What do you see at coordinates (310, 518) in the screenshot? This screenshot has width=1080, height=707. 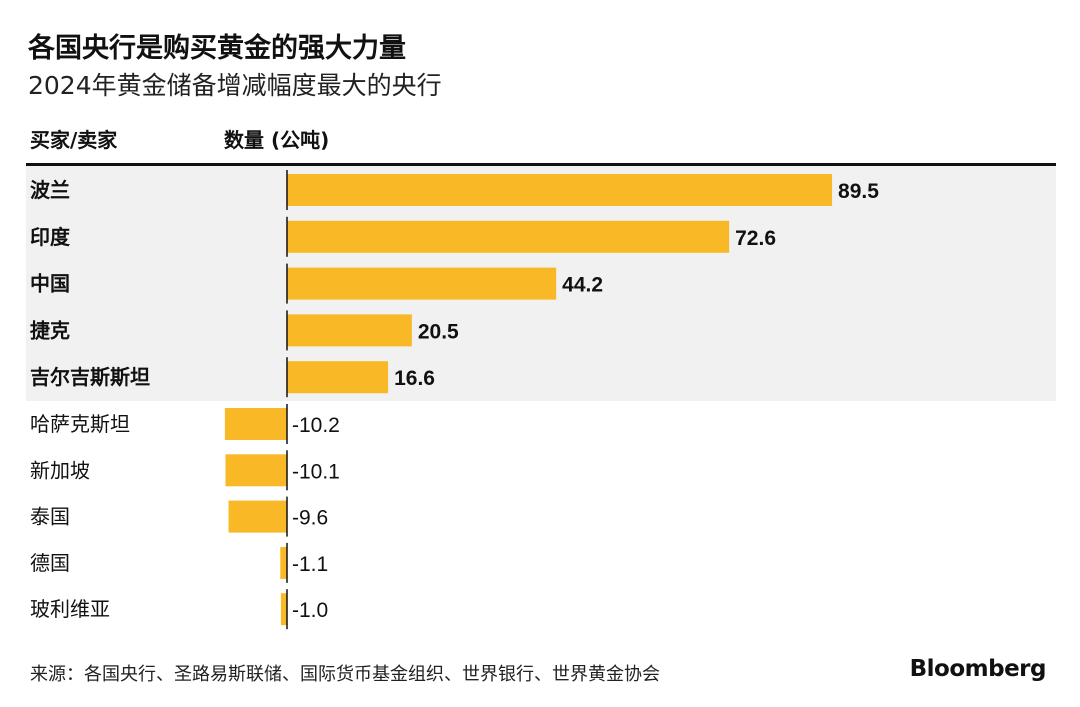 I see `value-label: -9.6` at bounding box center [310, 518].